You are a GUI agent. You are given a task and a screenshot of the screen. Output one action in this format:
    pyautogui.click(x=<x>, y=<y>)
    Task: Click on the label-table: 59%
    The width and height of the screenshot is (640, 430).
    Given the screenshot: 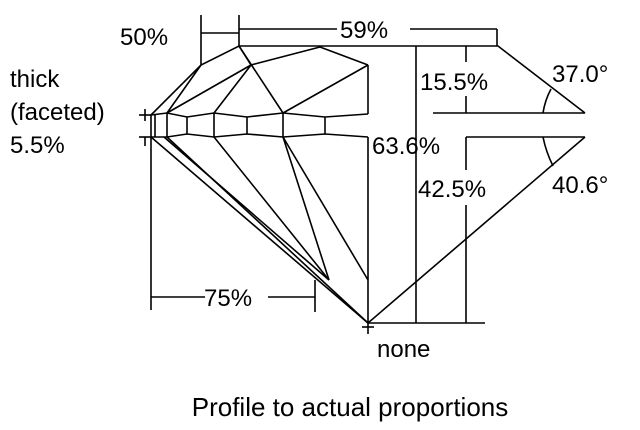 What is the action you would take?
    pyautogui.click(x=364, y=30)
    